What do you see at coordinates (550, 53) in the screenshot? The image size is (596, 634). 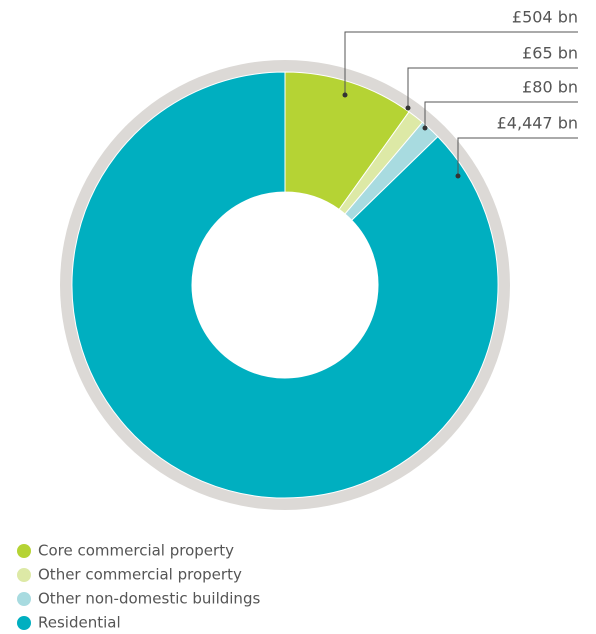 I see `value-label: £65 bn` at bounding box center [550, 53].